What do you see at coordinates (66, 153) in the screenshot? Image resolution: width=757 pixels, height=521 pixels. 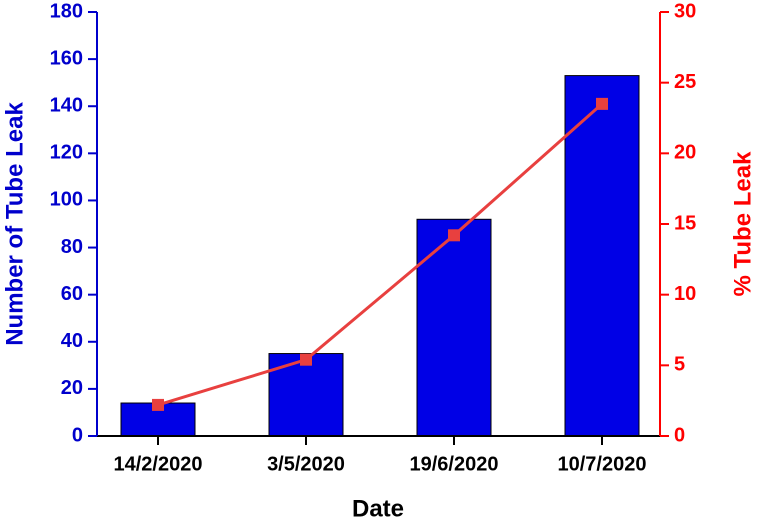 I see `y-tick-label: 120` at bounding box center [66, 153].